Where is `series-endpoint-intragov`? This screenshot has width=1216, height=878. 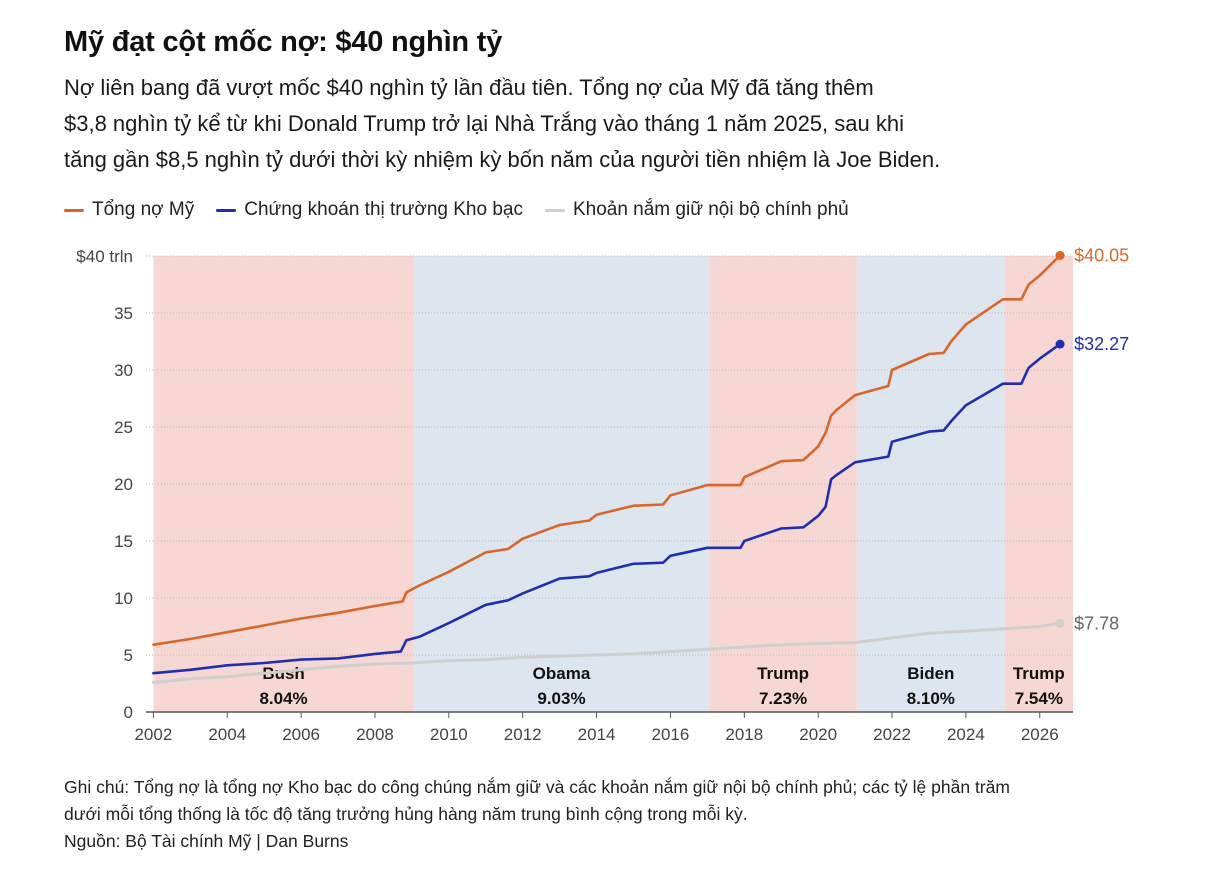 series-endpoint-intragov is located at coordinates (1060, 623).